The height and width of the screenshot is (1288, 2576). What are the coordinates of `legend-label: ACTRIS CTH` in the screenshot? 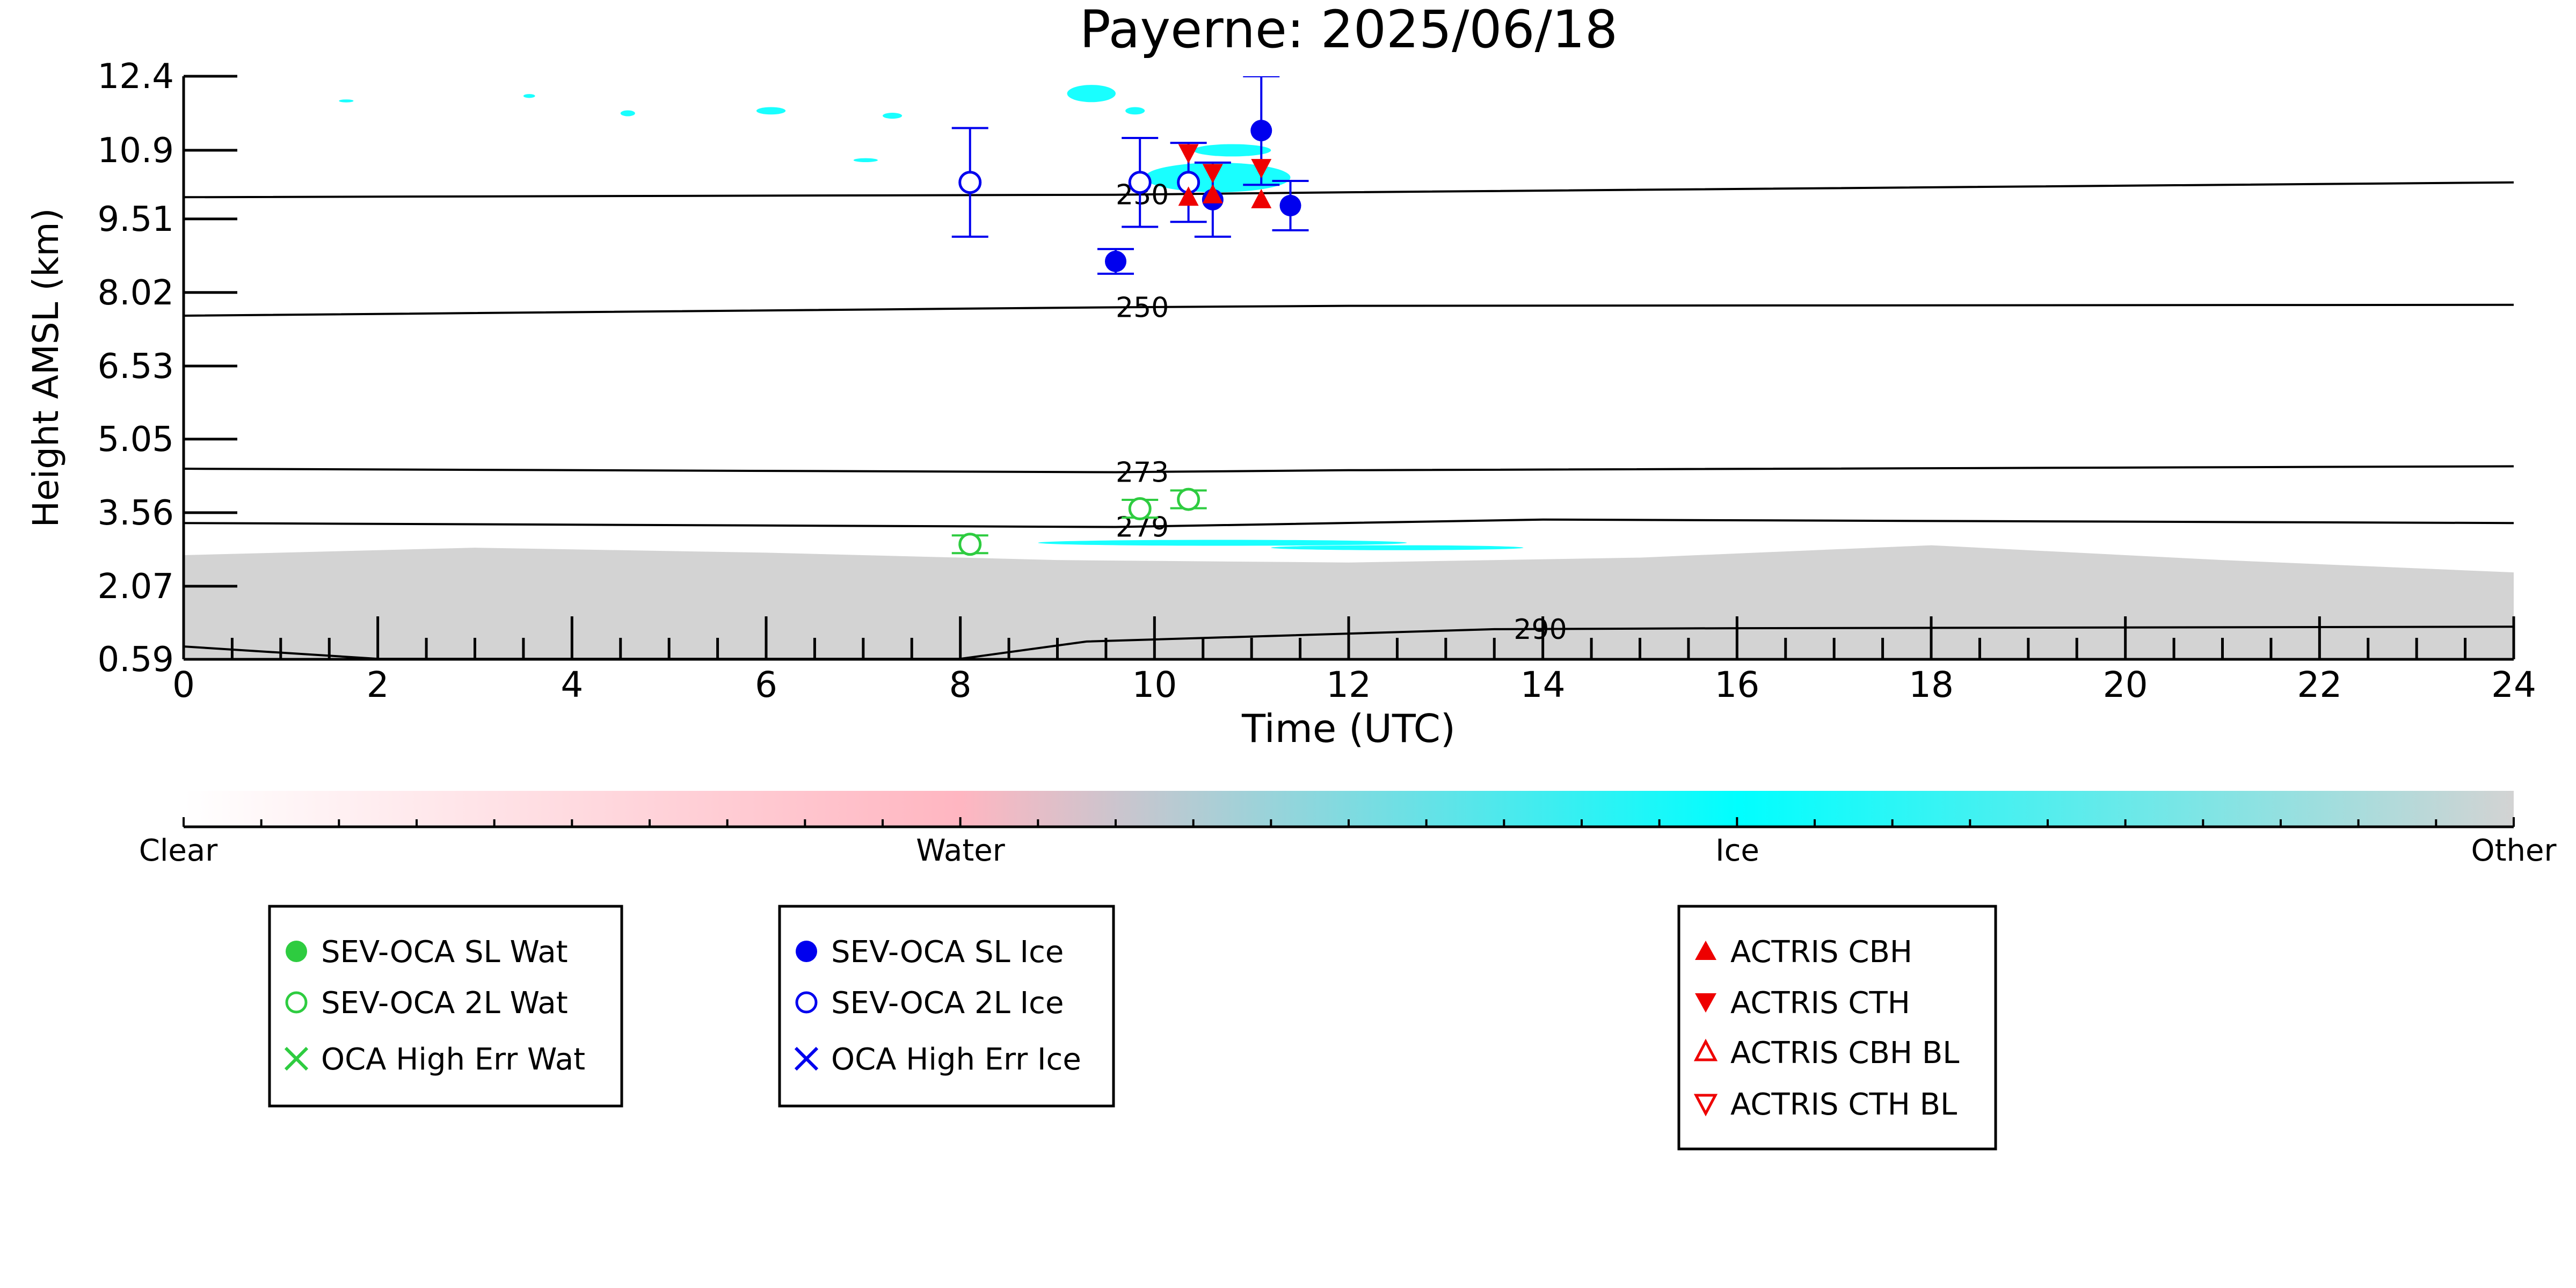 It's located at (1820, 1003).